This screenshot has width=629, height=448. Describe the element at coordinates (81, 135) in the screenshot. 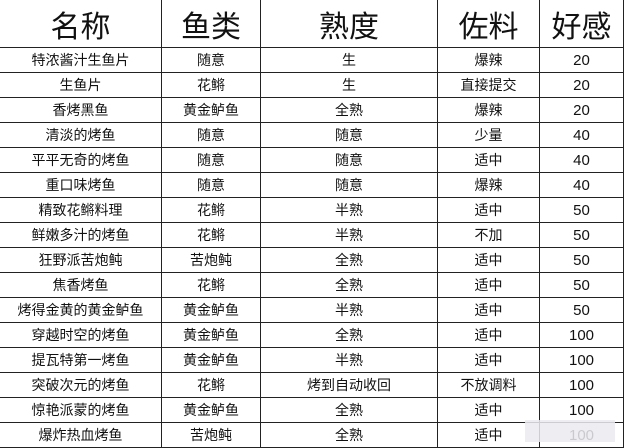

I see `cell-name: 清淡的烤鱼` at that location.